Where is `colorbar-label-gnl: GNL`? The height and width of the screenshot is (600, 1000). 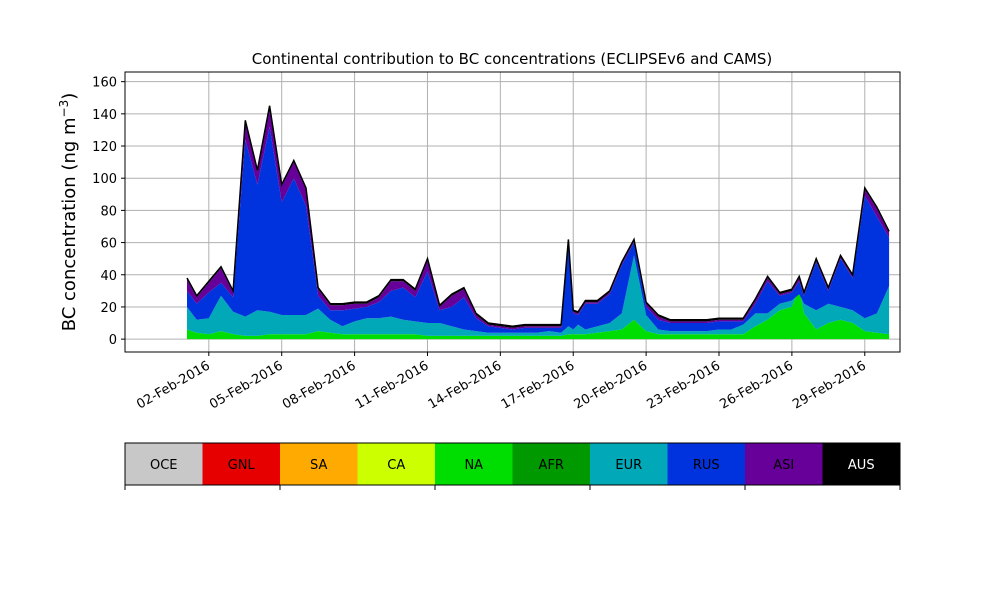 colorbar-label-gnl: GNL is located at coordinates (242, 465).